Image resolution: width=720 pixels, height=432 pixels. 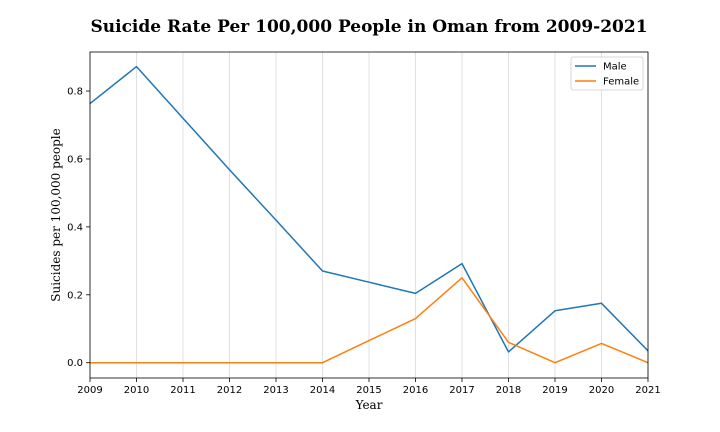 What do you see at coordinates (182, 390) in the screenshot?
I see `x-tick-label-2: 2011` at bounding box center [182, 390].